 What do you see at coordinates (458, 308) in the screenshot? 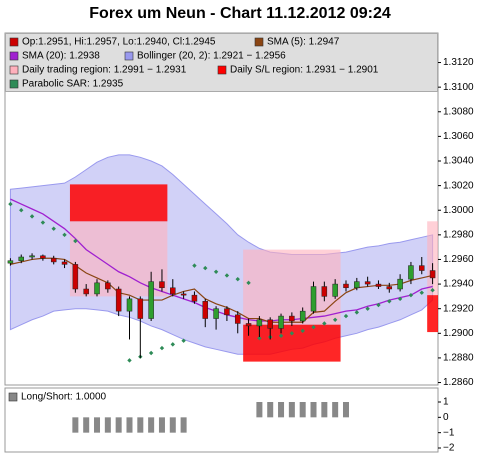
I see `y-tick-label: 1.2920` at bounding box center [458, 308].